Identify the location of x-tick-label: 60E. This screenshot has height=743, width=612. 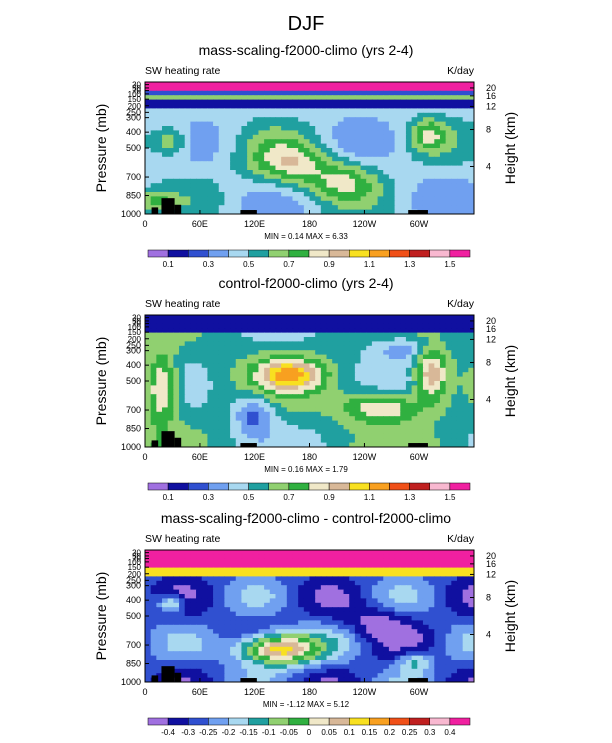
(200, 224).